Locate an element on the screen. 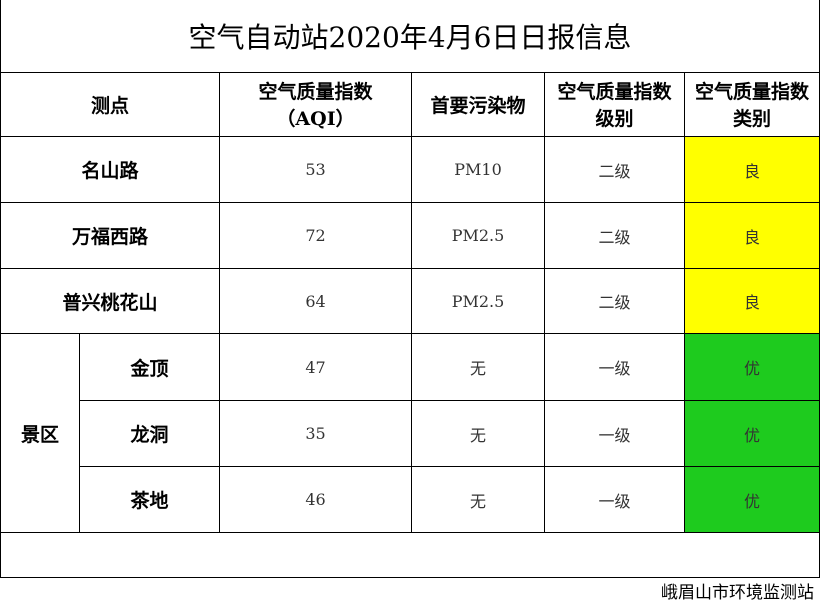 The width and height of the screenshot is (820, 605). header-cell: 首要污染物 is located at coordinates (478, 104).